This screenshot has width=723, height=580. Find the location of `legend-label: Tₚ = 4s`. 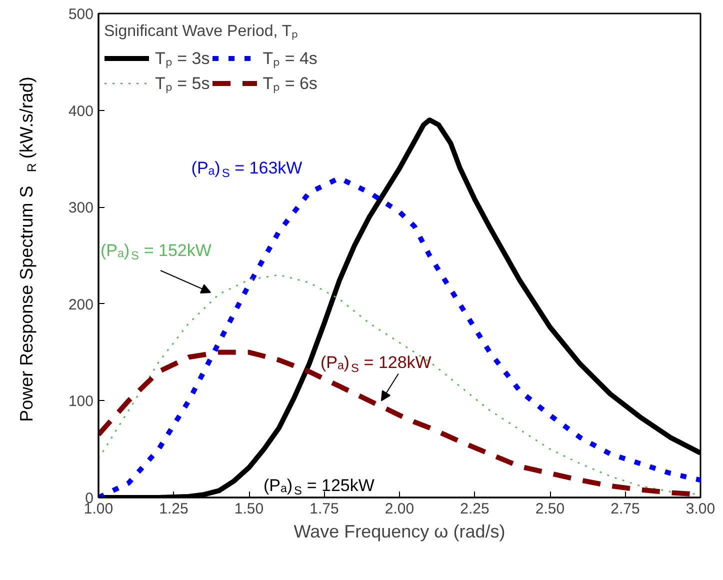

legend-label: Tₚ = 4s is located at coordinates (290, 58).